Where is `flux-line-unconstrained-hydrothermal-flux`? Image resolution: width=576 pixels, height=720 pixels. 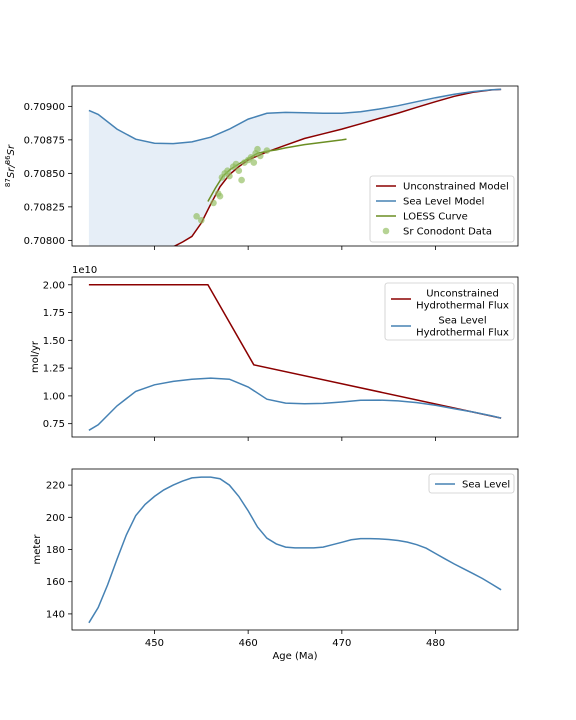 flux-line-unconstrained-hydrothermal-flux is located at coordinates (295, 351).